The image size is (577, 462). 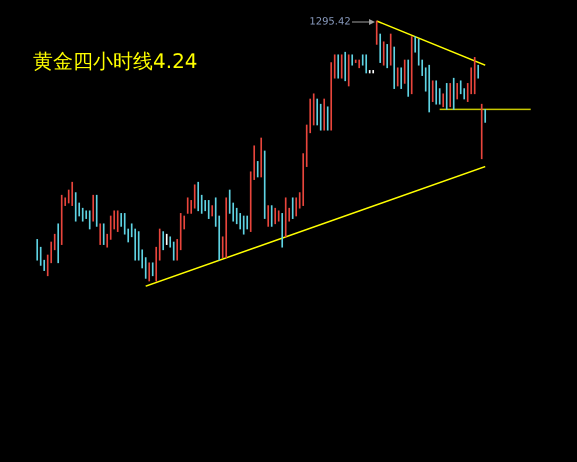 I want to click on text: 黄金四小时线4.24, so click(x=115, y=61).